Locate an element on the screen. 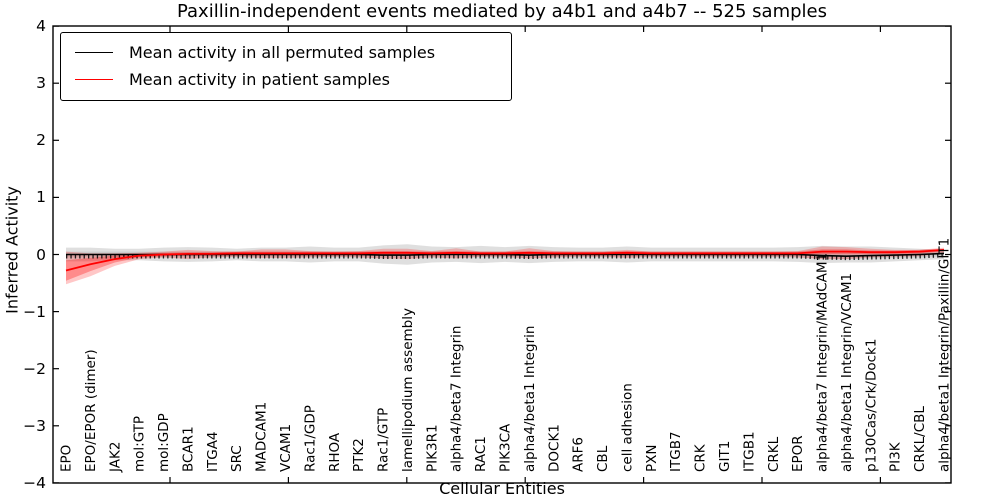  x-tick-label: BCAR1 is located at coordinates (188, 449).